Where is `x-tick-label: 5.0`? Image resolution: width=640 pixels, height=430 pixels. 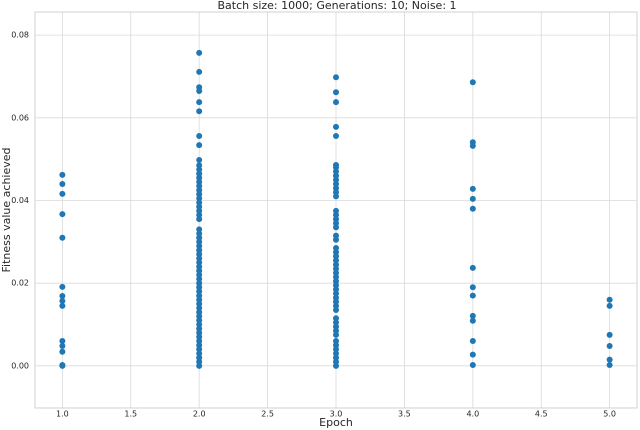 x-tick-label: 5.0 is located at coordinates (609, 414).